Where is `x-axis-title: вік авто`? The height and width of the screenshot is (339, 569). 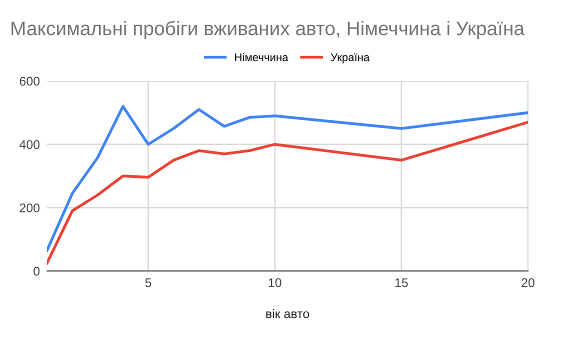
x-axis-title: вік авто is located at coordinates (288, 313).